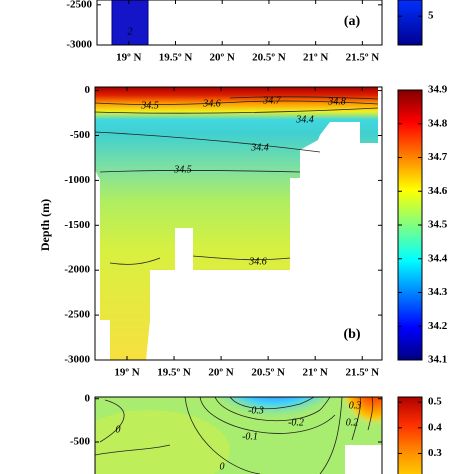  I want to click on panel-label: (a), so click(352, 21).